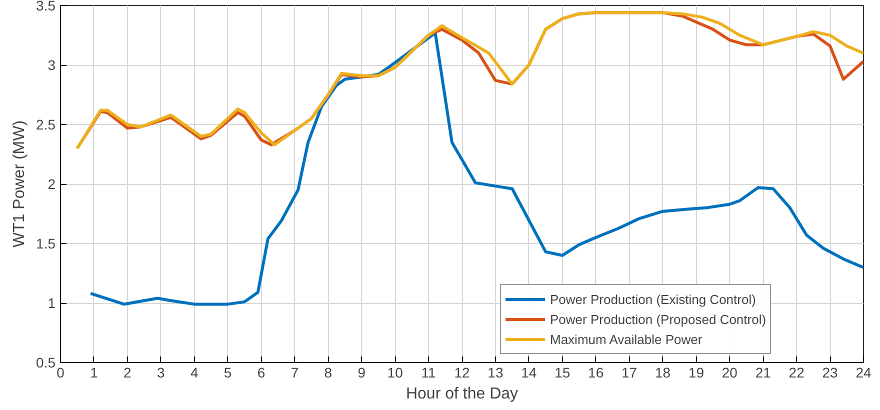 Image resolution: width=880 pixels, height=410 pixels. What do you see at coordinates (94, 372) in the screenshot?
I see `x-tick-label: 1` at bounding box center [94, 372].